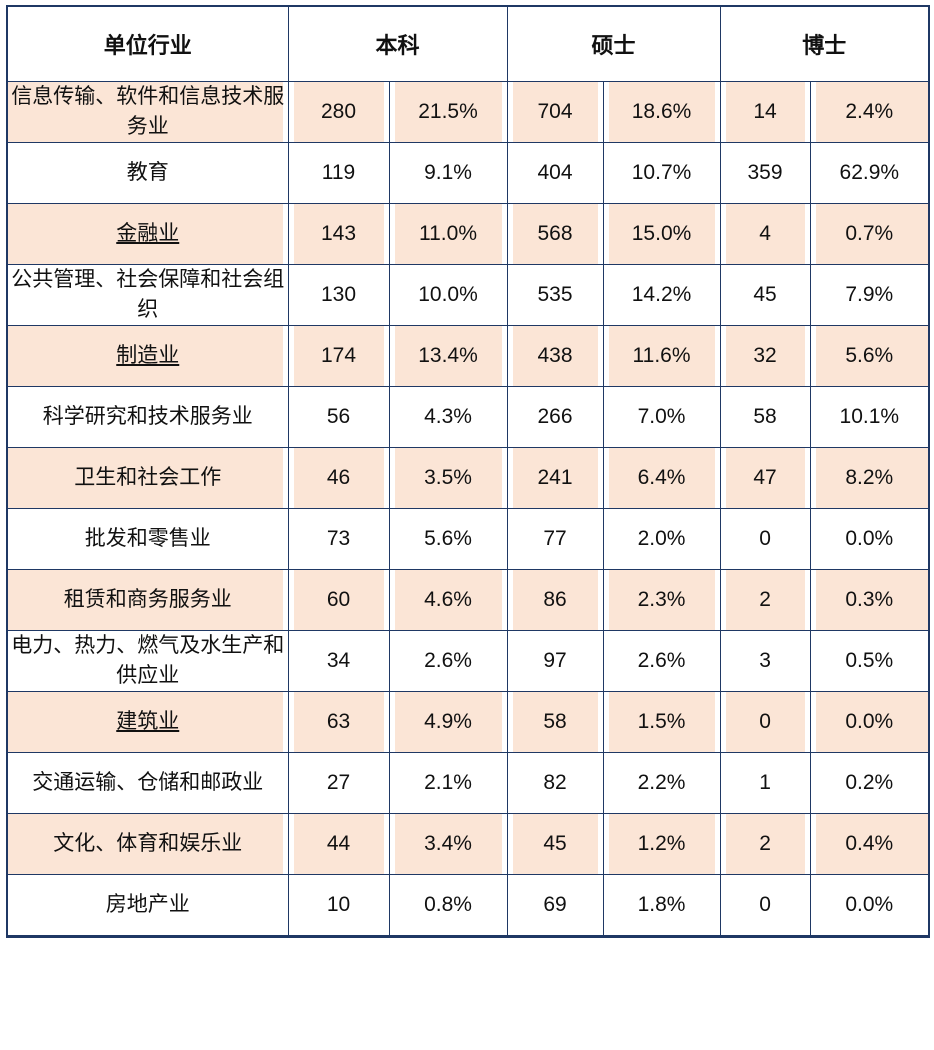  I want to click on table-row: 教育 119 9.1% 404 10.7% 359 62.9%, so click(468, 173).